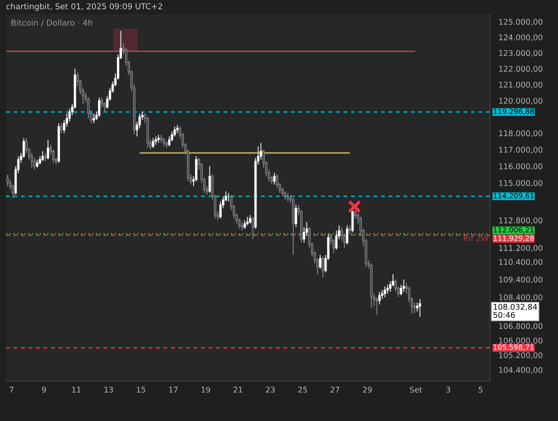  I want to click on text: Bitcoin / Dollaro · 4h, so click(52, 23).